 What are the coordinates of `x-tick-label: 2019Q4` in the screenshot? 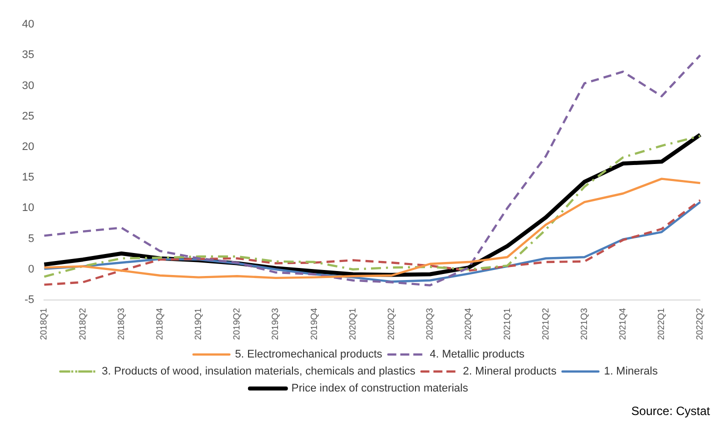 It's located at (313, 324).